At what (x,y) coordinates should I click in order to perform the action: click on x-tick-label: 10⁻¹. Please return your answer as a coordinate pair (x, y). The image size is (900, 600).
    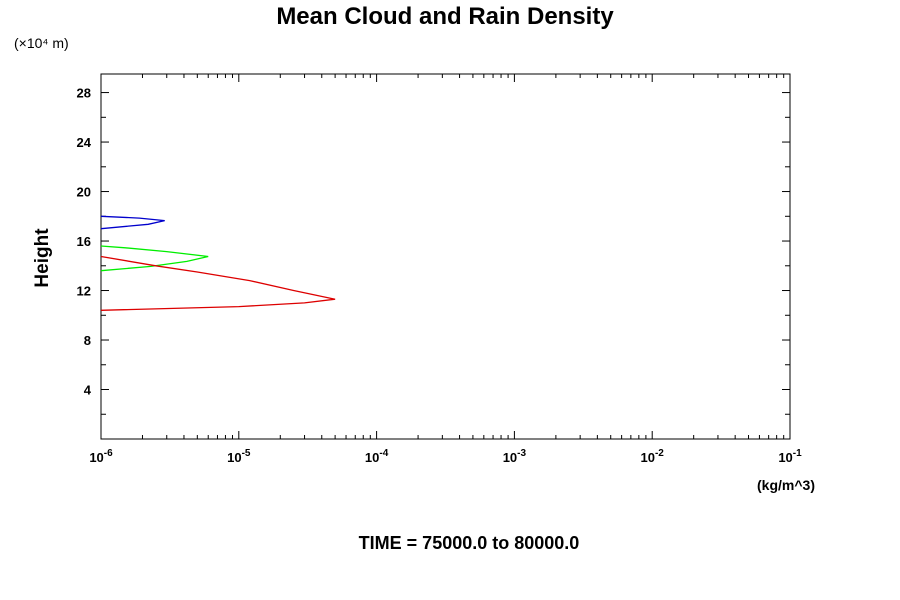
    Looking at the image, I should click on (790, 456).